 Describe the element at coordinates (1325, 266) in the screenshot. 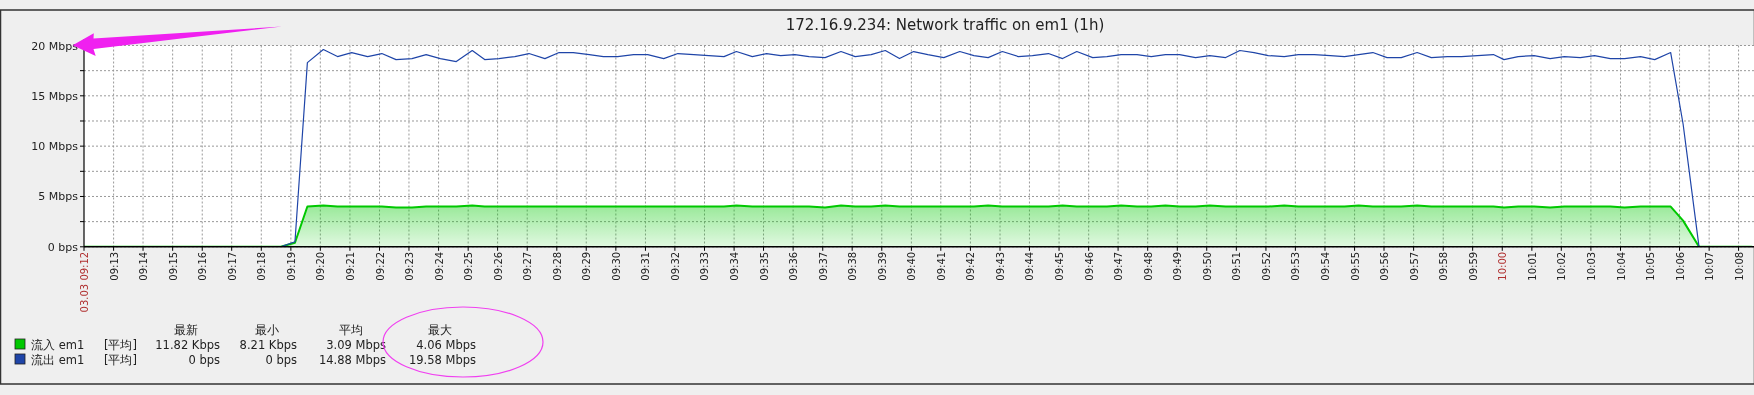

I see `x-tick-label: 09:54` at that location.